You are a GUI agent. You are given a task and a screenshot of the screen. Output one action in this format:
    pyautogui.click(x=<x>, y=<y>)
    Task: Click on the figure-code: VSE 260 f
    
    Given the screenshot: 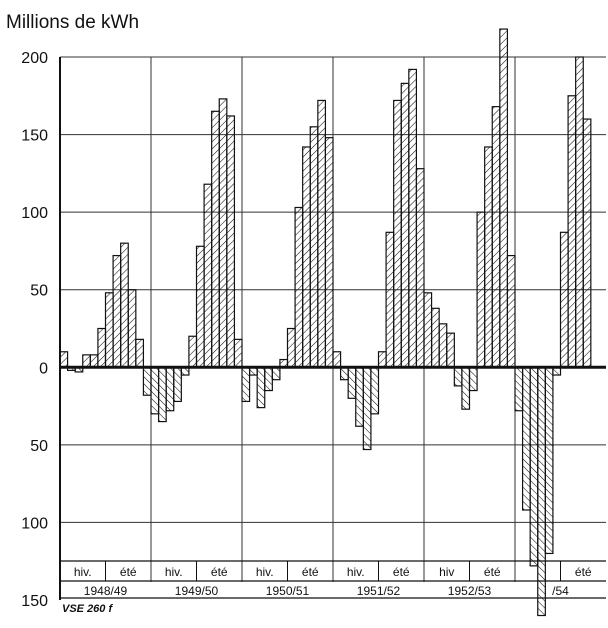 What is the action you would take?
    pyautogui.click(x=87, y=609)
    